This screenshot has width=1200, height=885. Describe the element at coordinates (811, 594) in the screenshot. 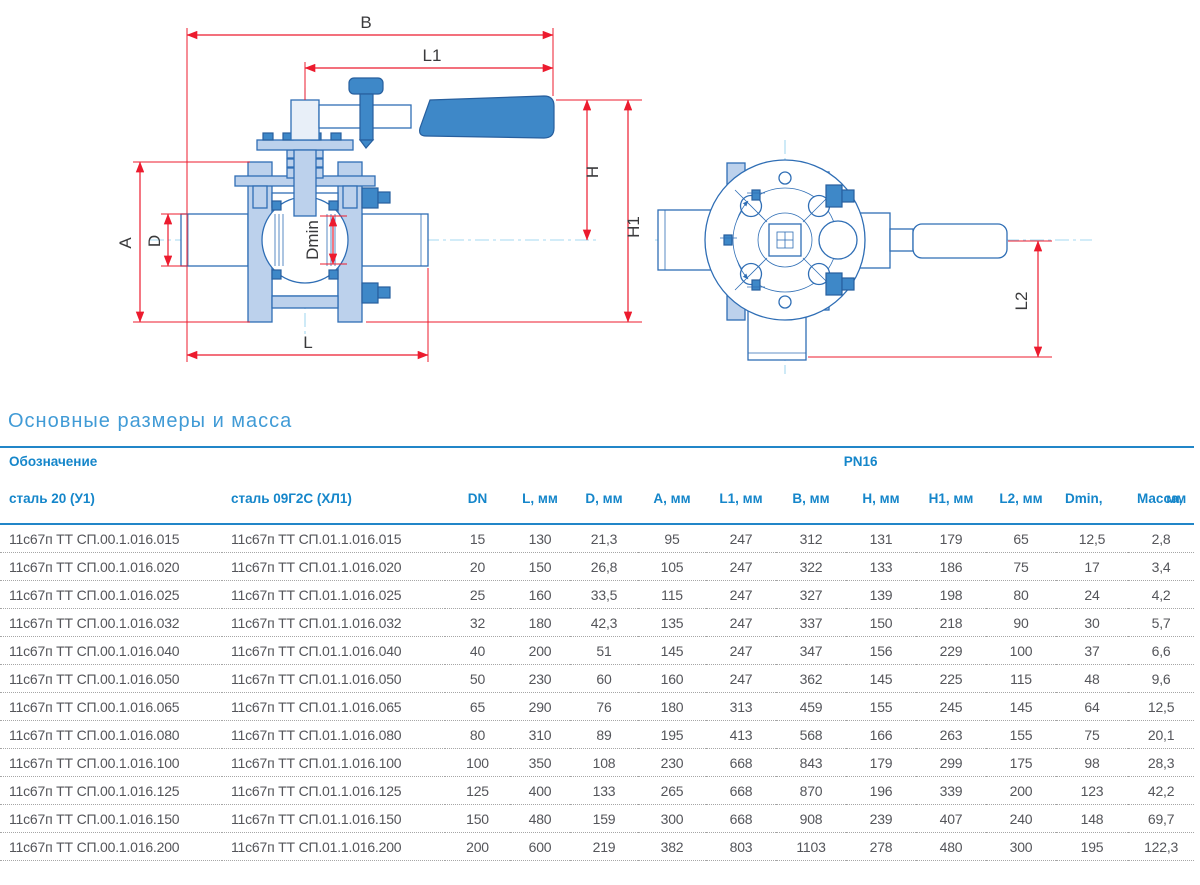

I see `value-cell: 327` at that location.